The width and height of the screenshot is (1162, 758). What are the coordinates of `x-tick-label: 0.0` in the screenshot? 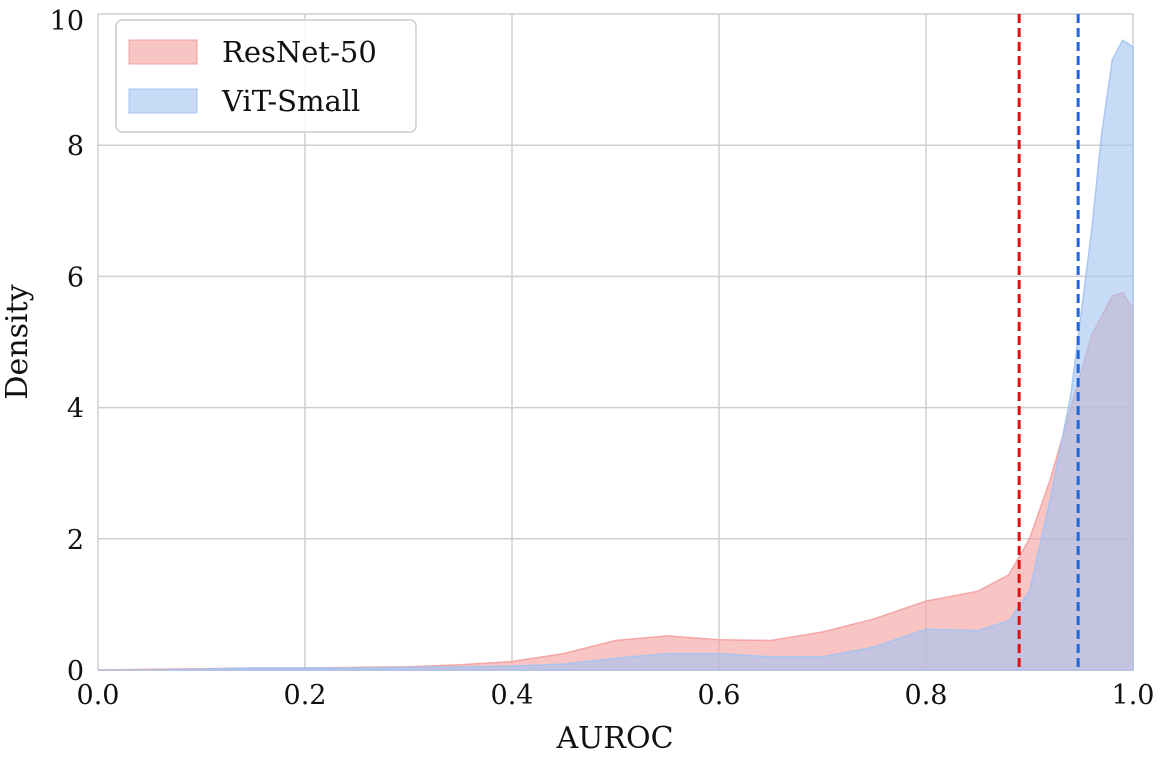 It's located at (98, 695).